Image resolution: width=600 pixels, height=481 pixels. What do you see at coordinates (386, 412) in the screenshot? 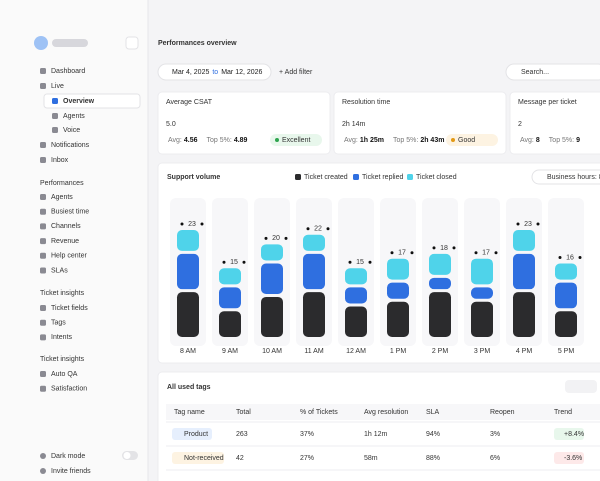
I see `column-header: Avg resolution` at bounding box center [386, 412].